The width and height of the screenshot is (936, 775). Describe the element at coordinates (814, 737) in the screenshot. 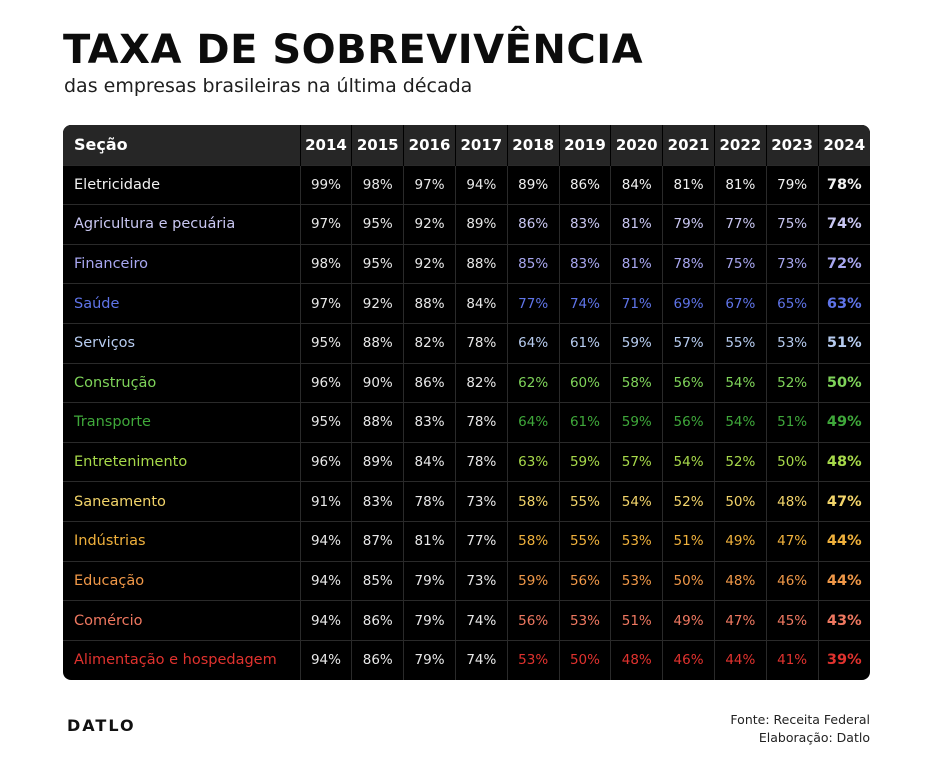

I see `credit-text: Elaboração: Datlo` at that location.